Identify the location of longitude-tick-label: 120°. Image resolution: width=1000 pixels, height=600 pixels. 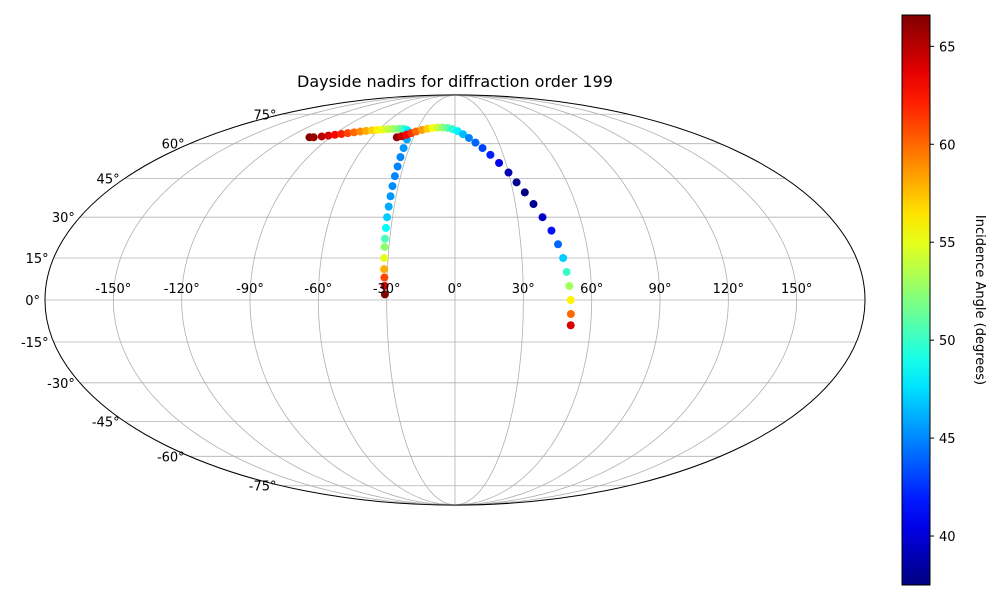
(728, 289).